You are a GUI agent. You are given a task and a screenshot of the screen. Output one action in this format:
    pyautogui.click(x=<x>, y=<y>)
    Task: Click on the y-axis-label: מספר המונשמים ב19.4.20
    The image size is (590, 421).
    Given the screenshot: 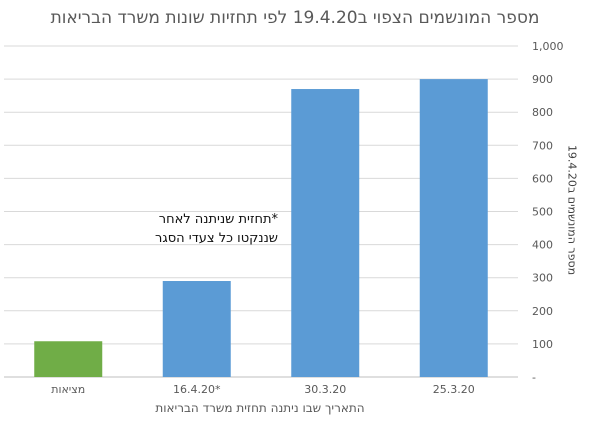 What is the action you would take?
    pyautogui.click(x=572, y=210)
    